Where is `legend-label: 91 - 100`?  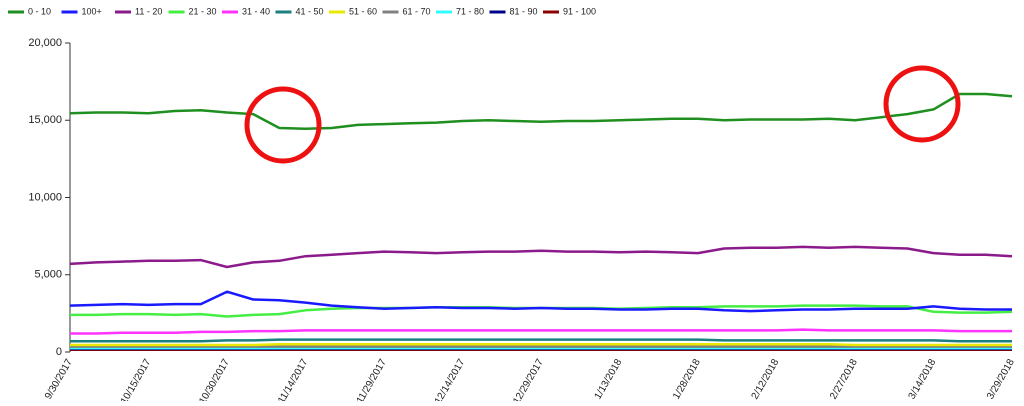 legend-label: 91 - 100 is located at coordinates (579, 11).